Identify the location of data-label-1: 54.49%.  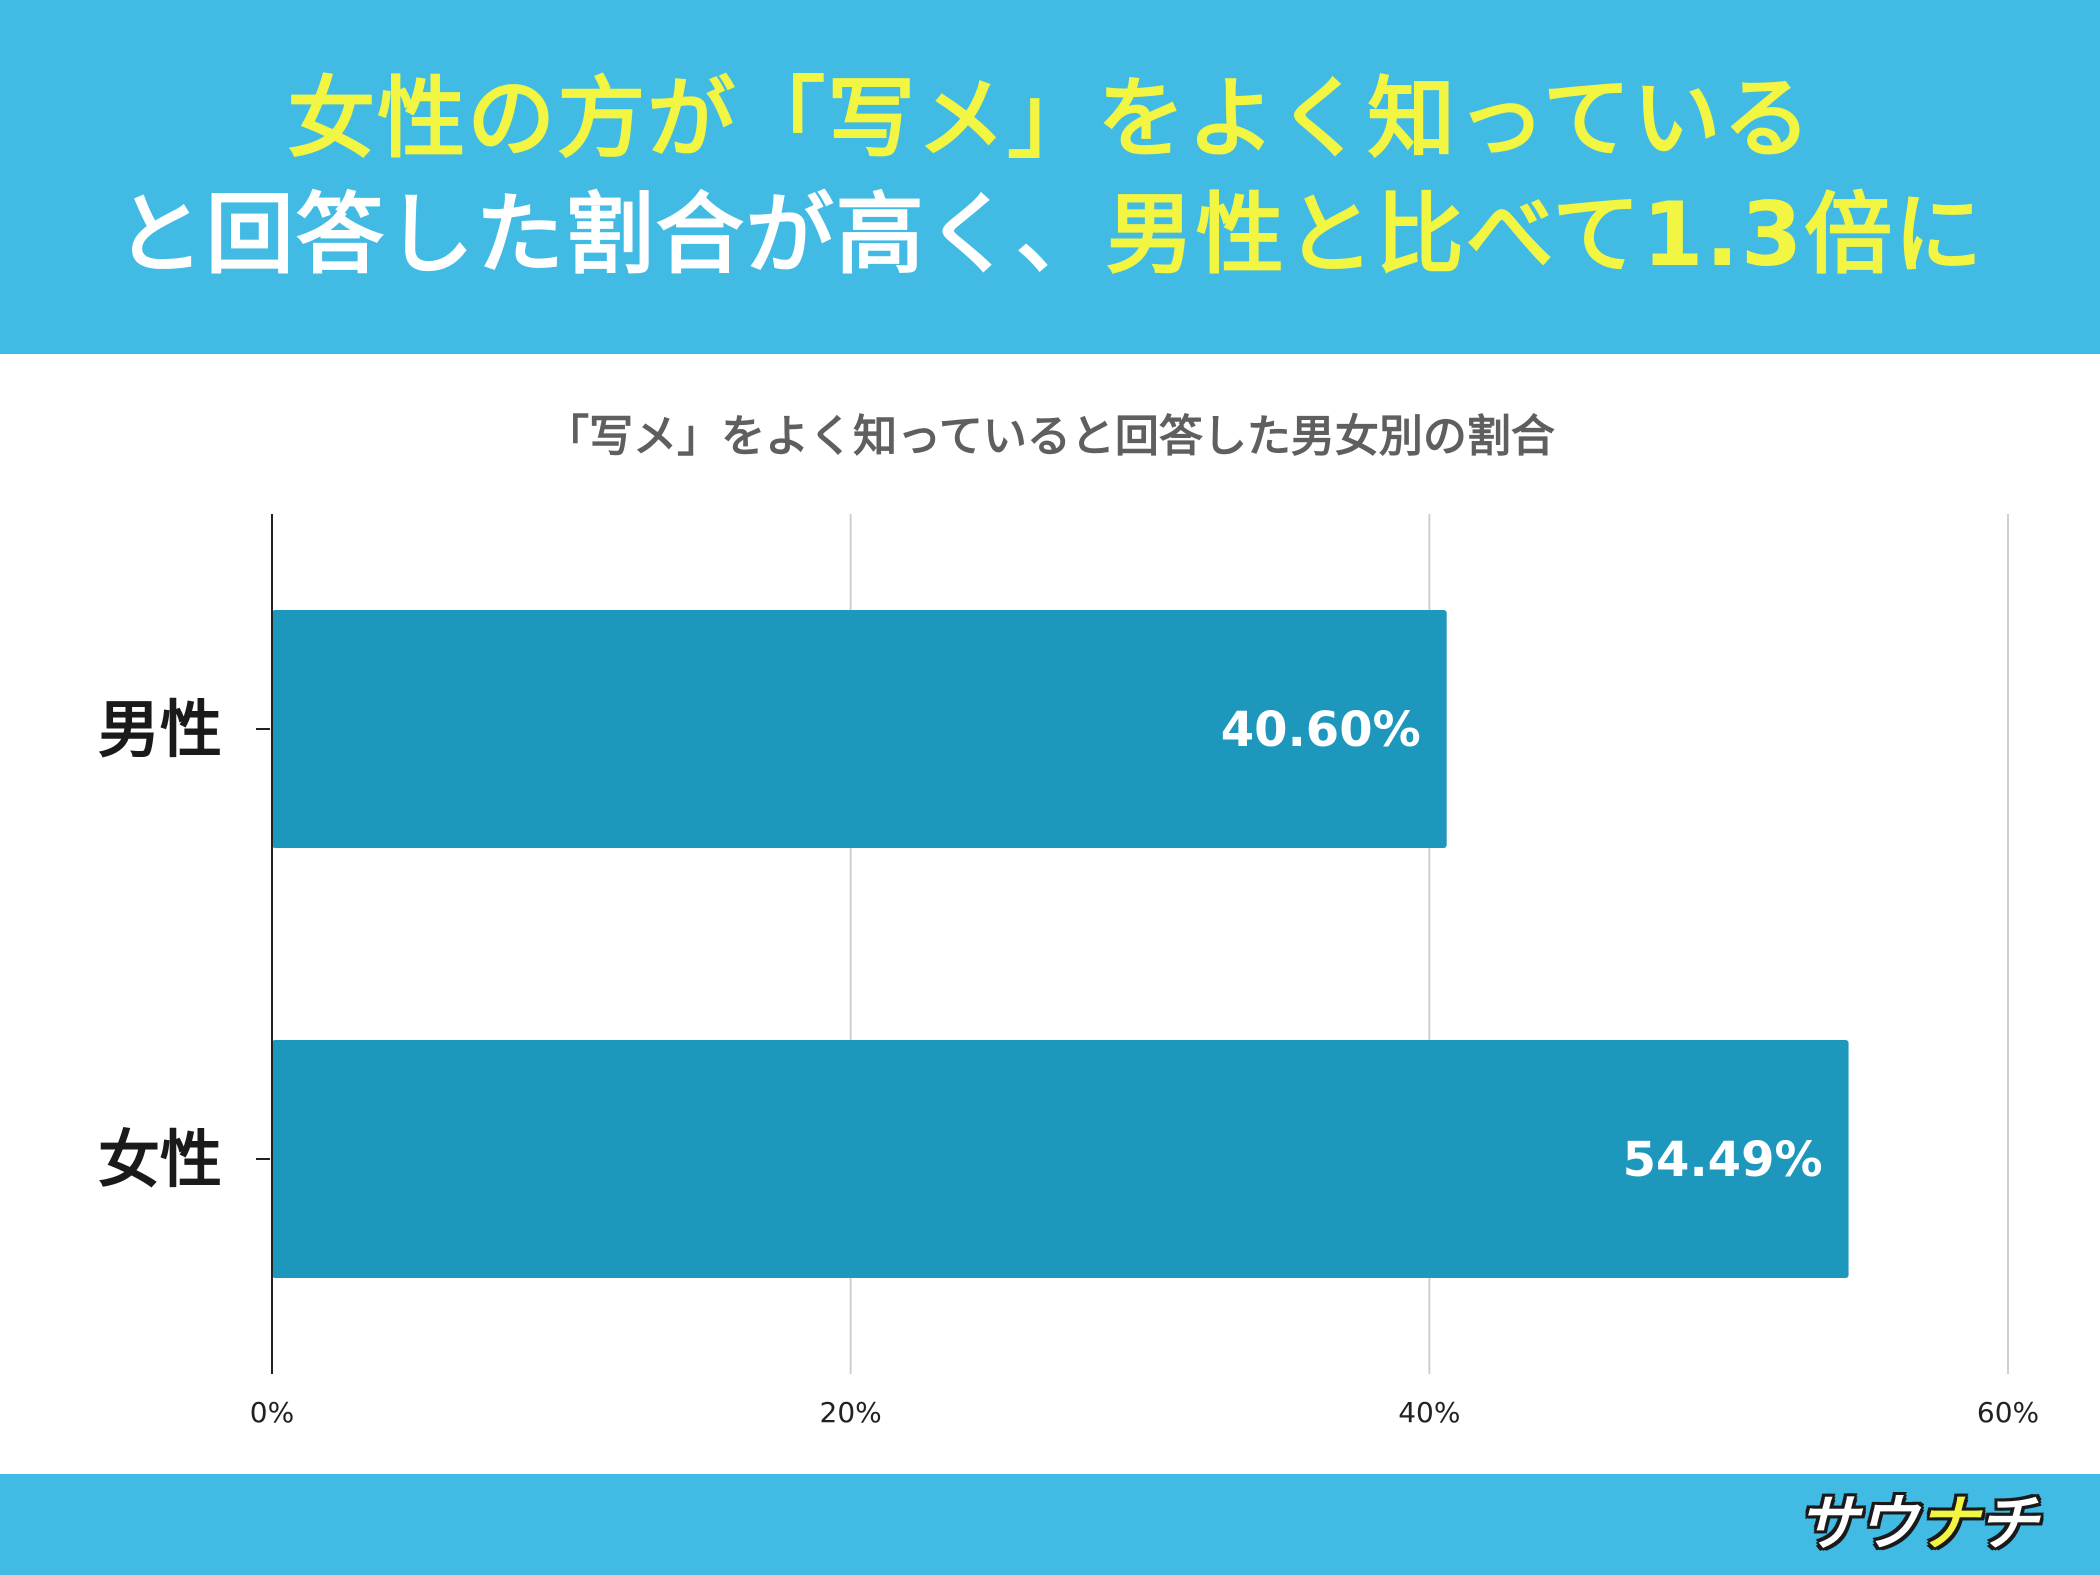
(1723, 1160).